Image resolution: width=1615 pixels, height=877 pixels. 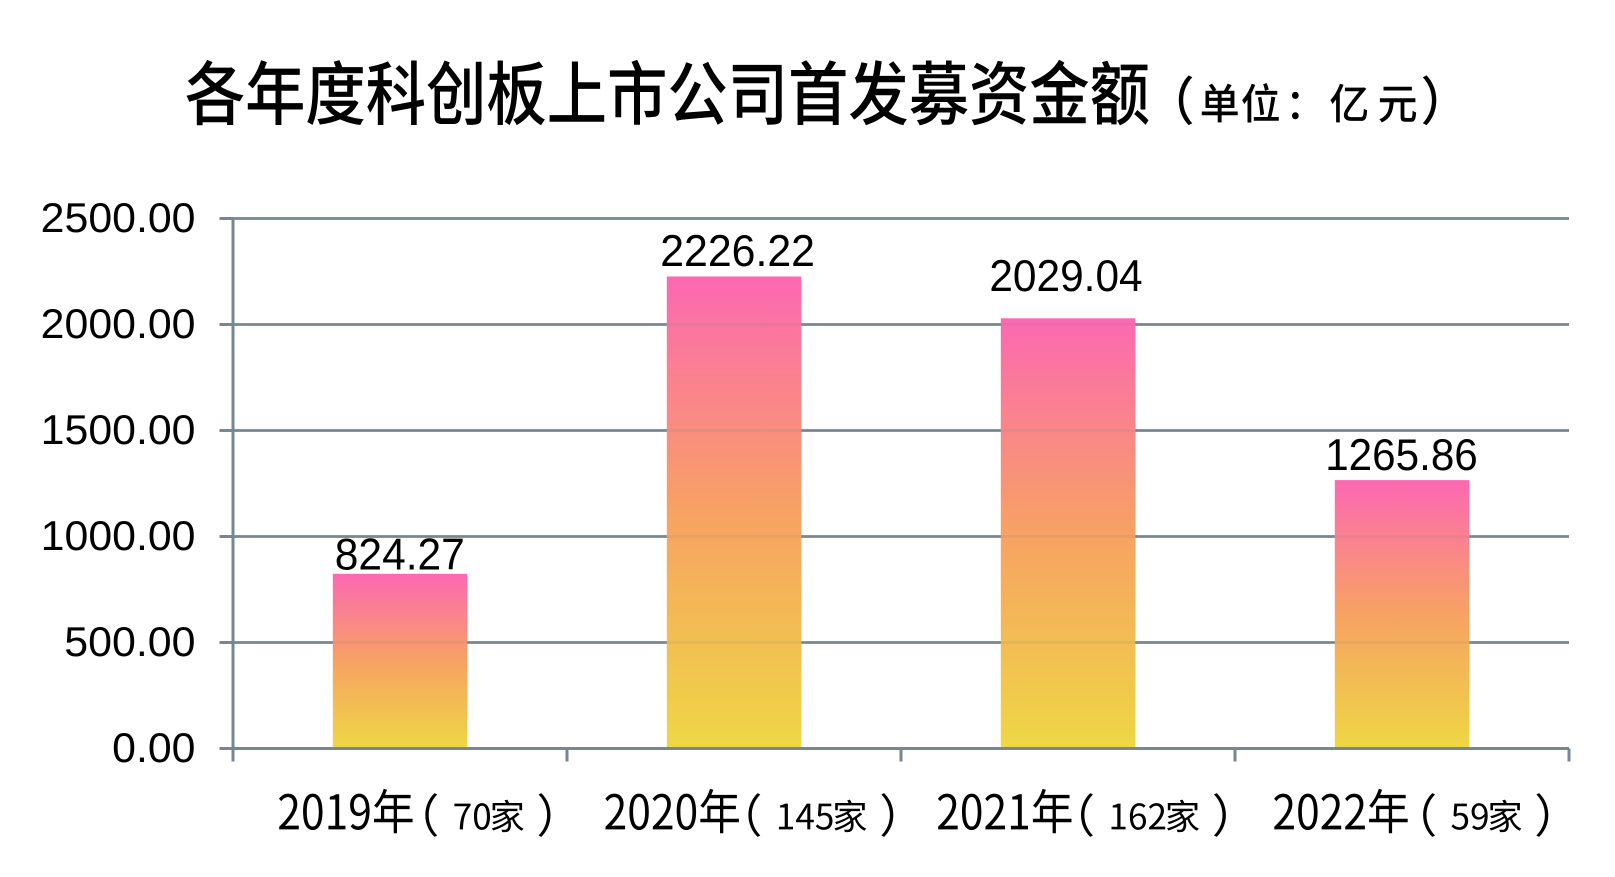 What do you see at coordinates (1065, 276) in the screenshot?
I see `svg-text: 2029.04` at bounding box center [1065, 276].